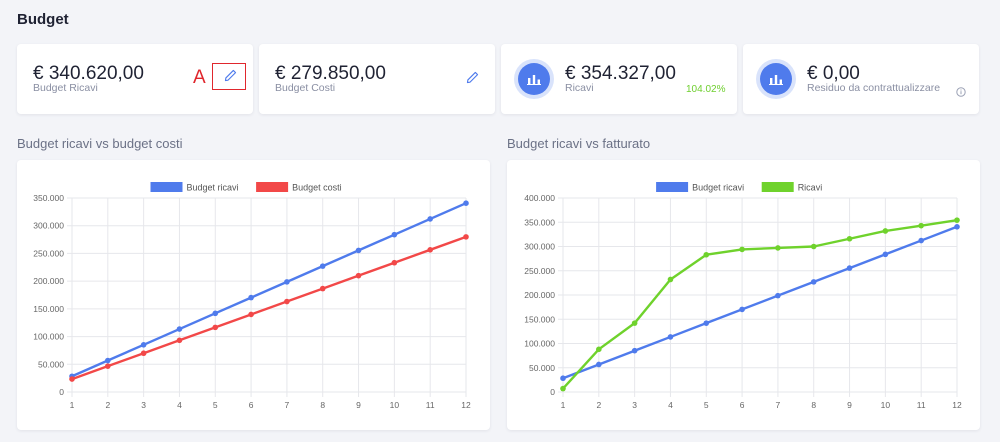 This screenshot has width=1000, height=442. Describe the element at coordinates (620, 73) in the screenshot. I see `kpi-value: € 354.327,00` at that location.